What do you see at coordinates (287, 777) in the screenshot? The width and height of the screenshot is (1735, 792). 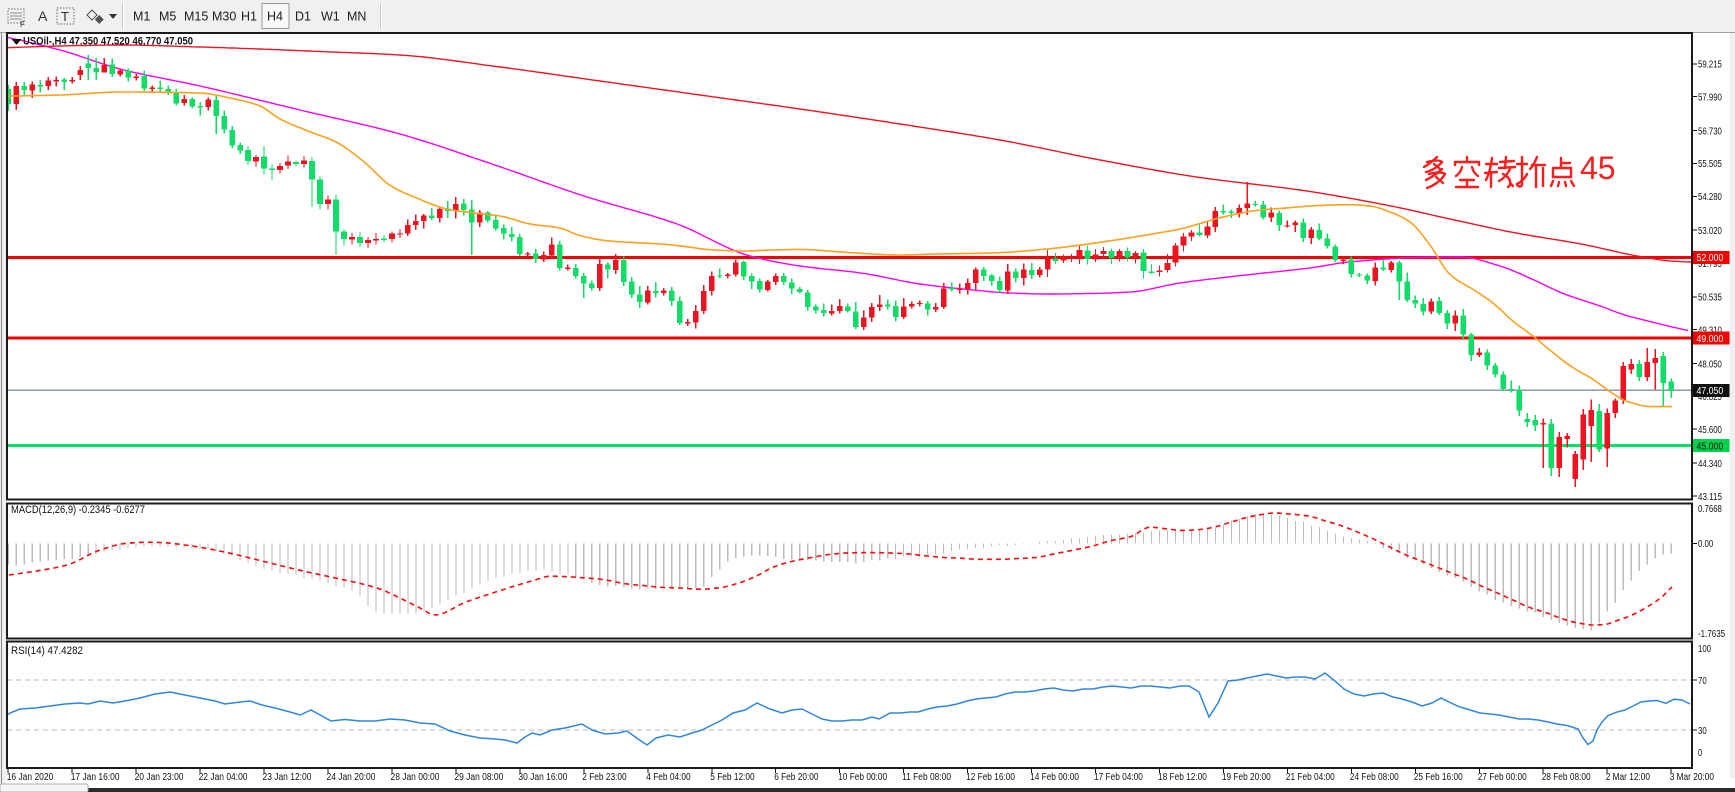 I see `svg-text: 23 Jan 12:00` at bounding box center [287, 777].